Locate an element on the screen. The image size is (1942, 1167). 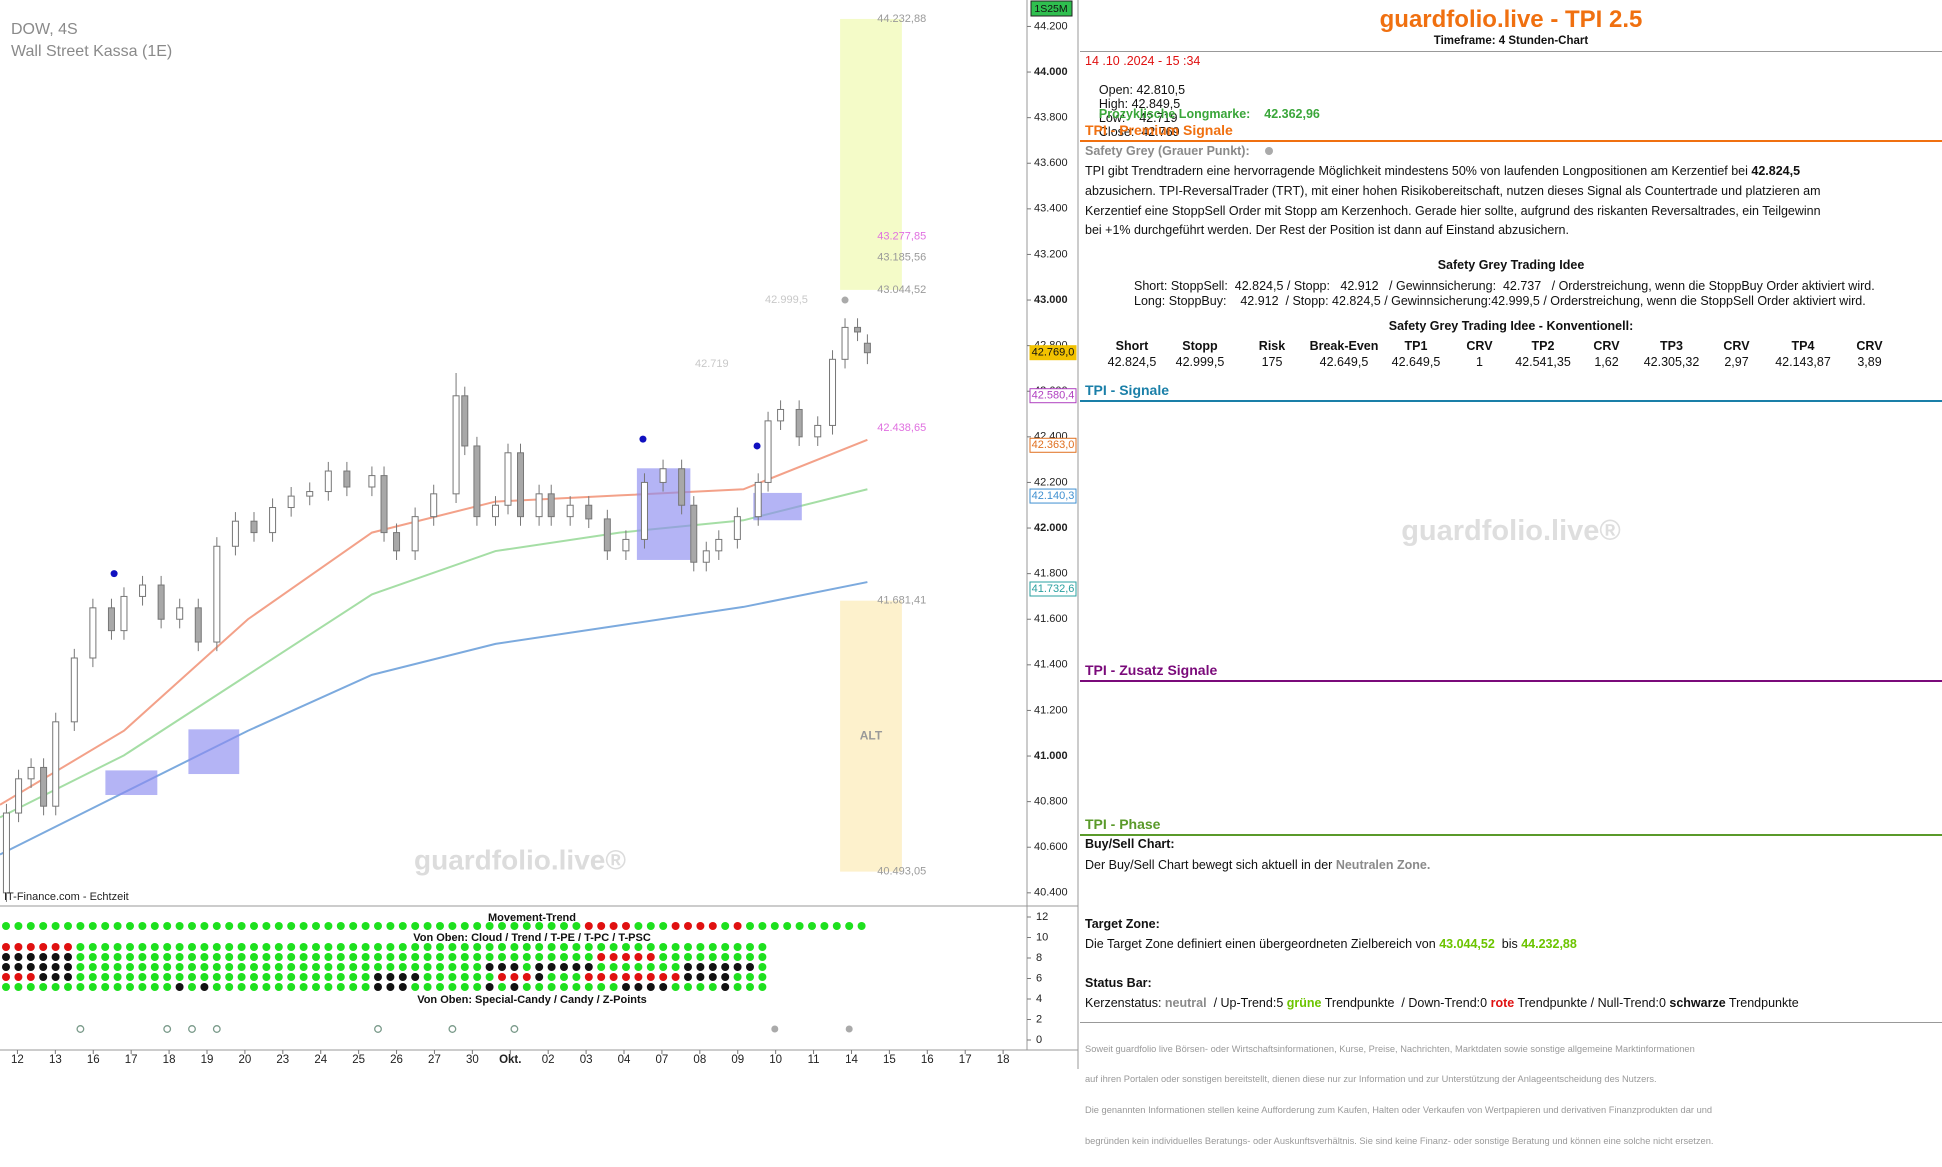
badge is located at coordinates (1051, 8).